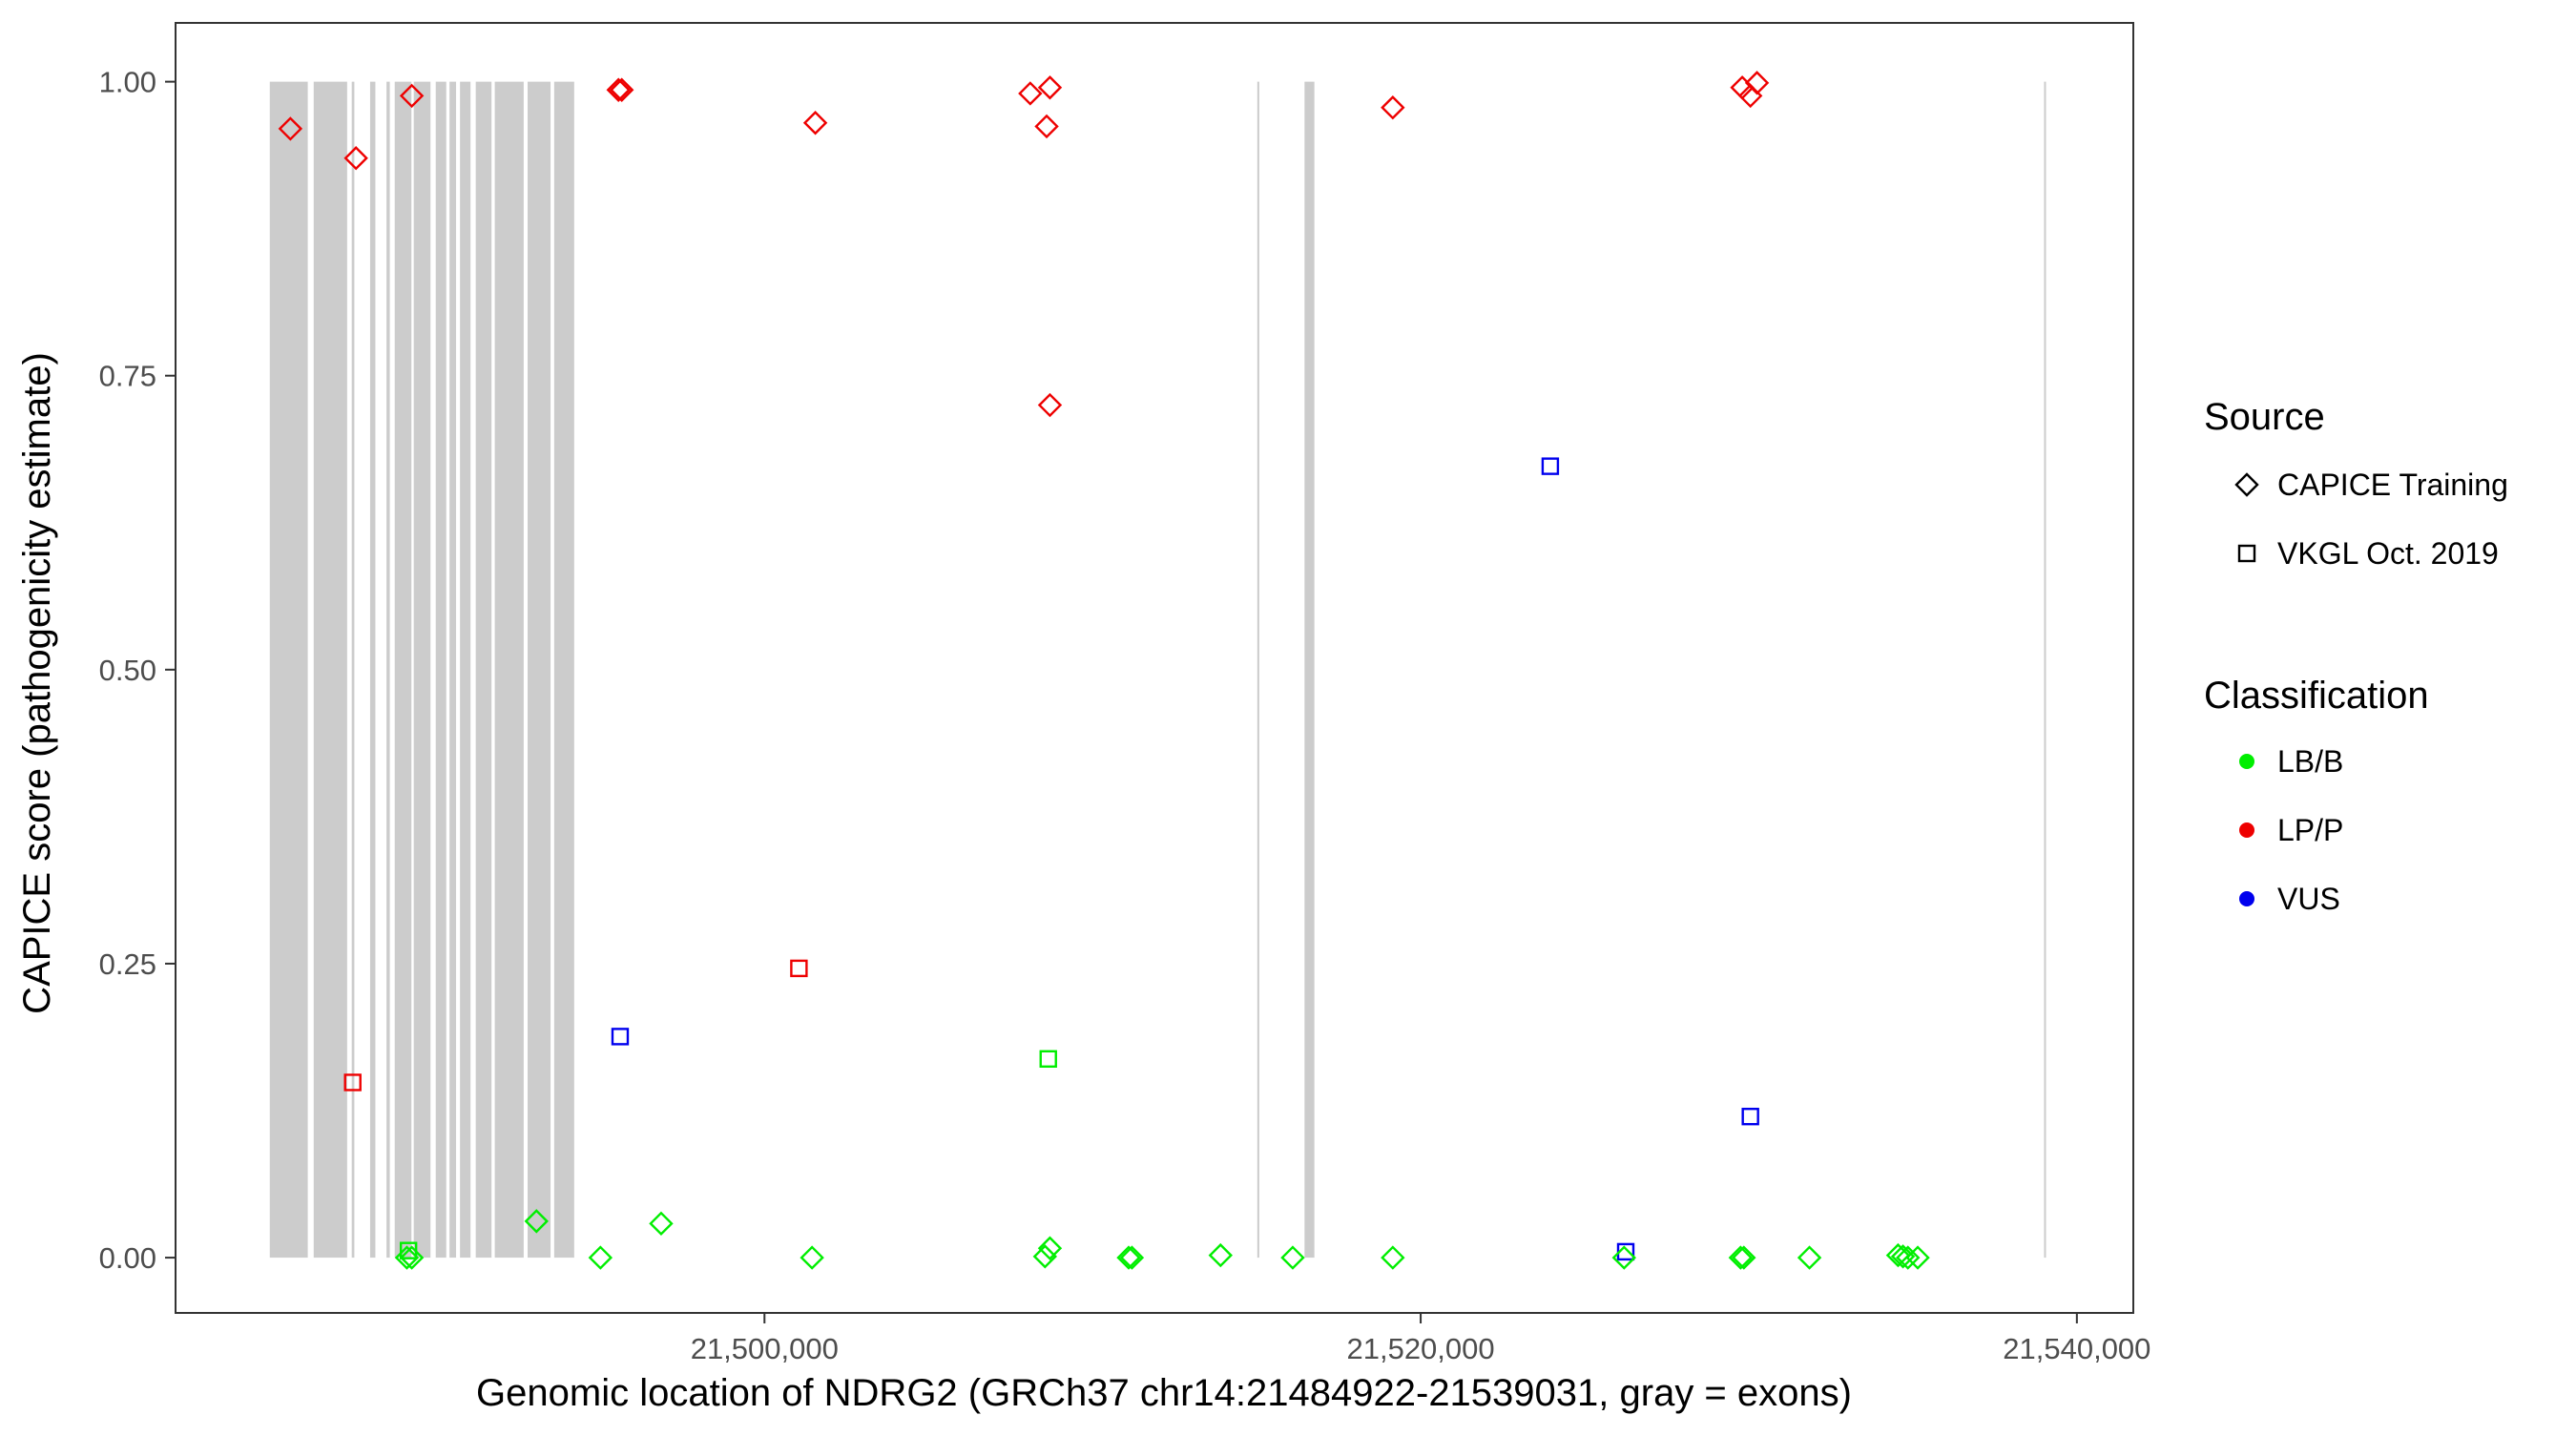  What do you see at coordinates (127, 1258) in the screenshot?
I see `y-tick-label: 0.00` at bounding box center [127, 1258].